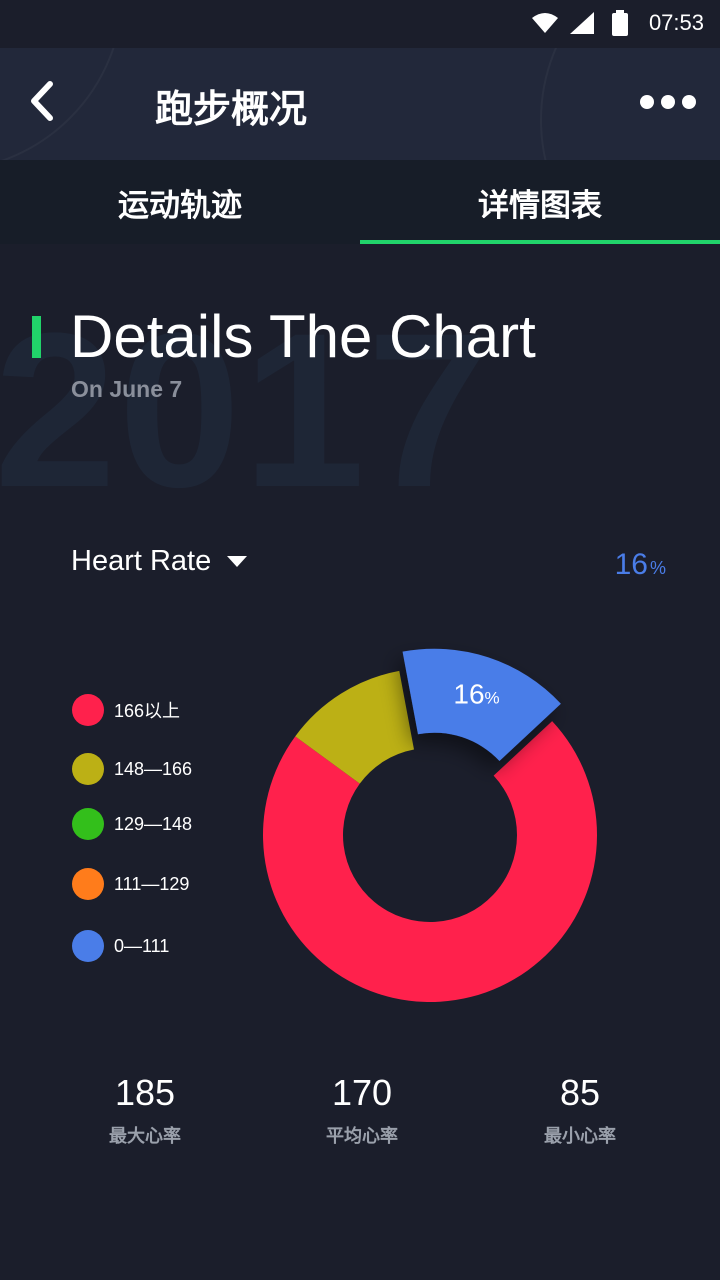 The image size is (720, 1280). I want to click on stat-max: 185 最大心率, so click(145, 1110).